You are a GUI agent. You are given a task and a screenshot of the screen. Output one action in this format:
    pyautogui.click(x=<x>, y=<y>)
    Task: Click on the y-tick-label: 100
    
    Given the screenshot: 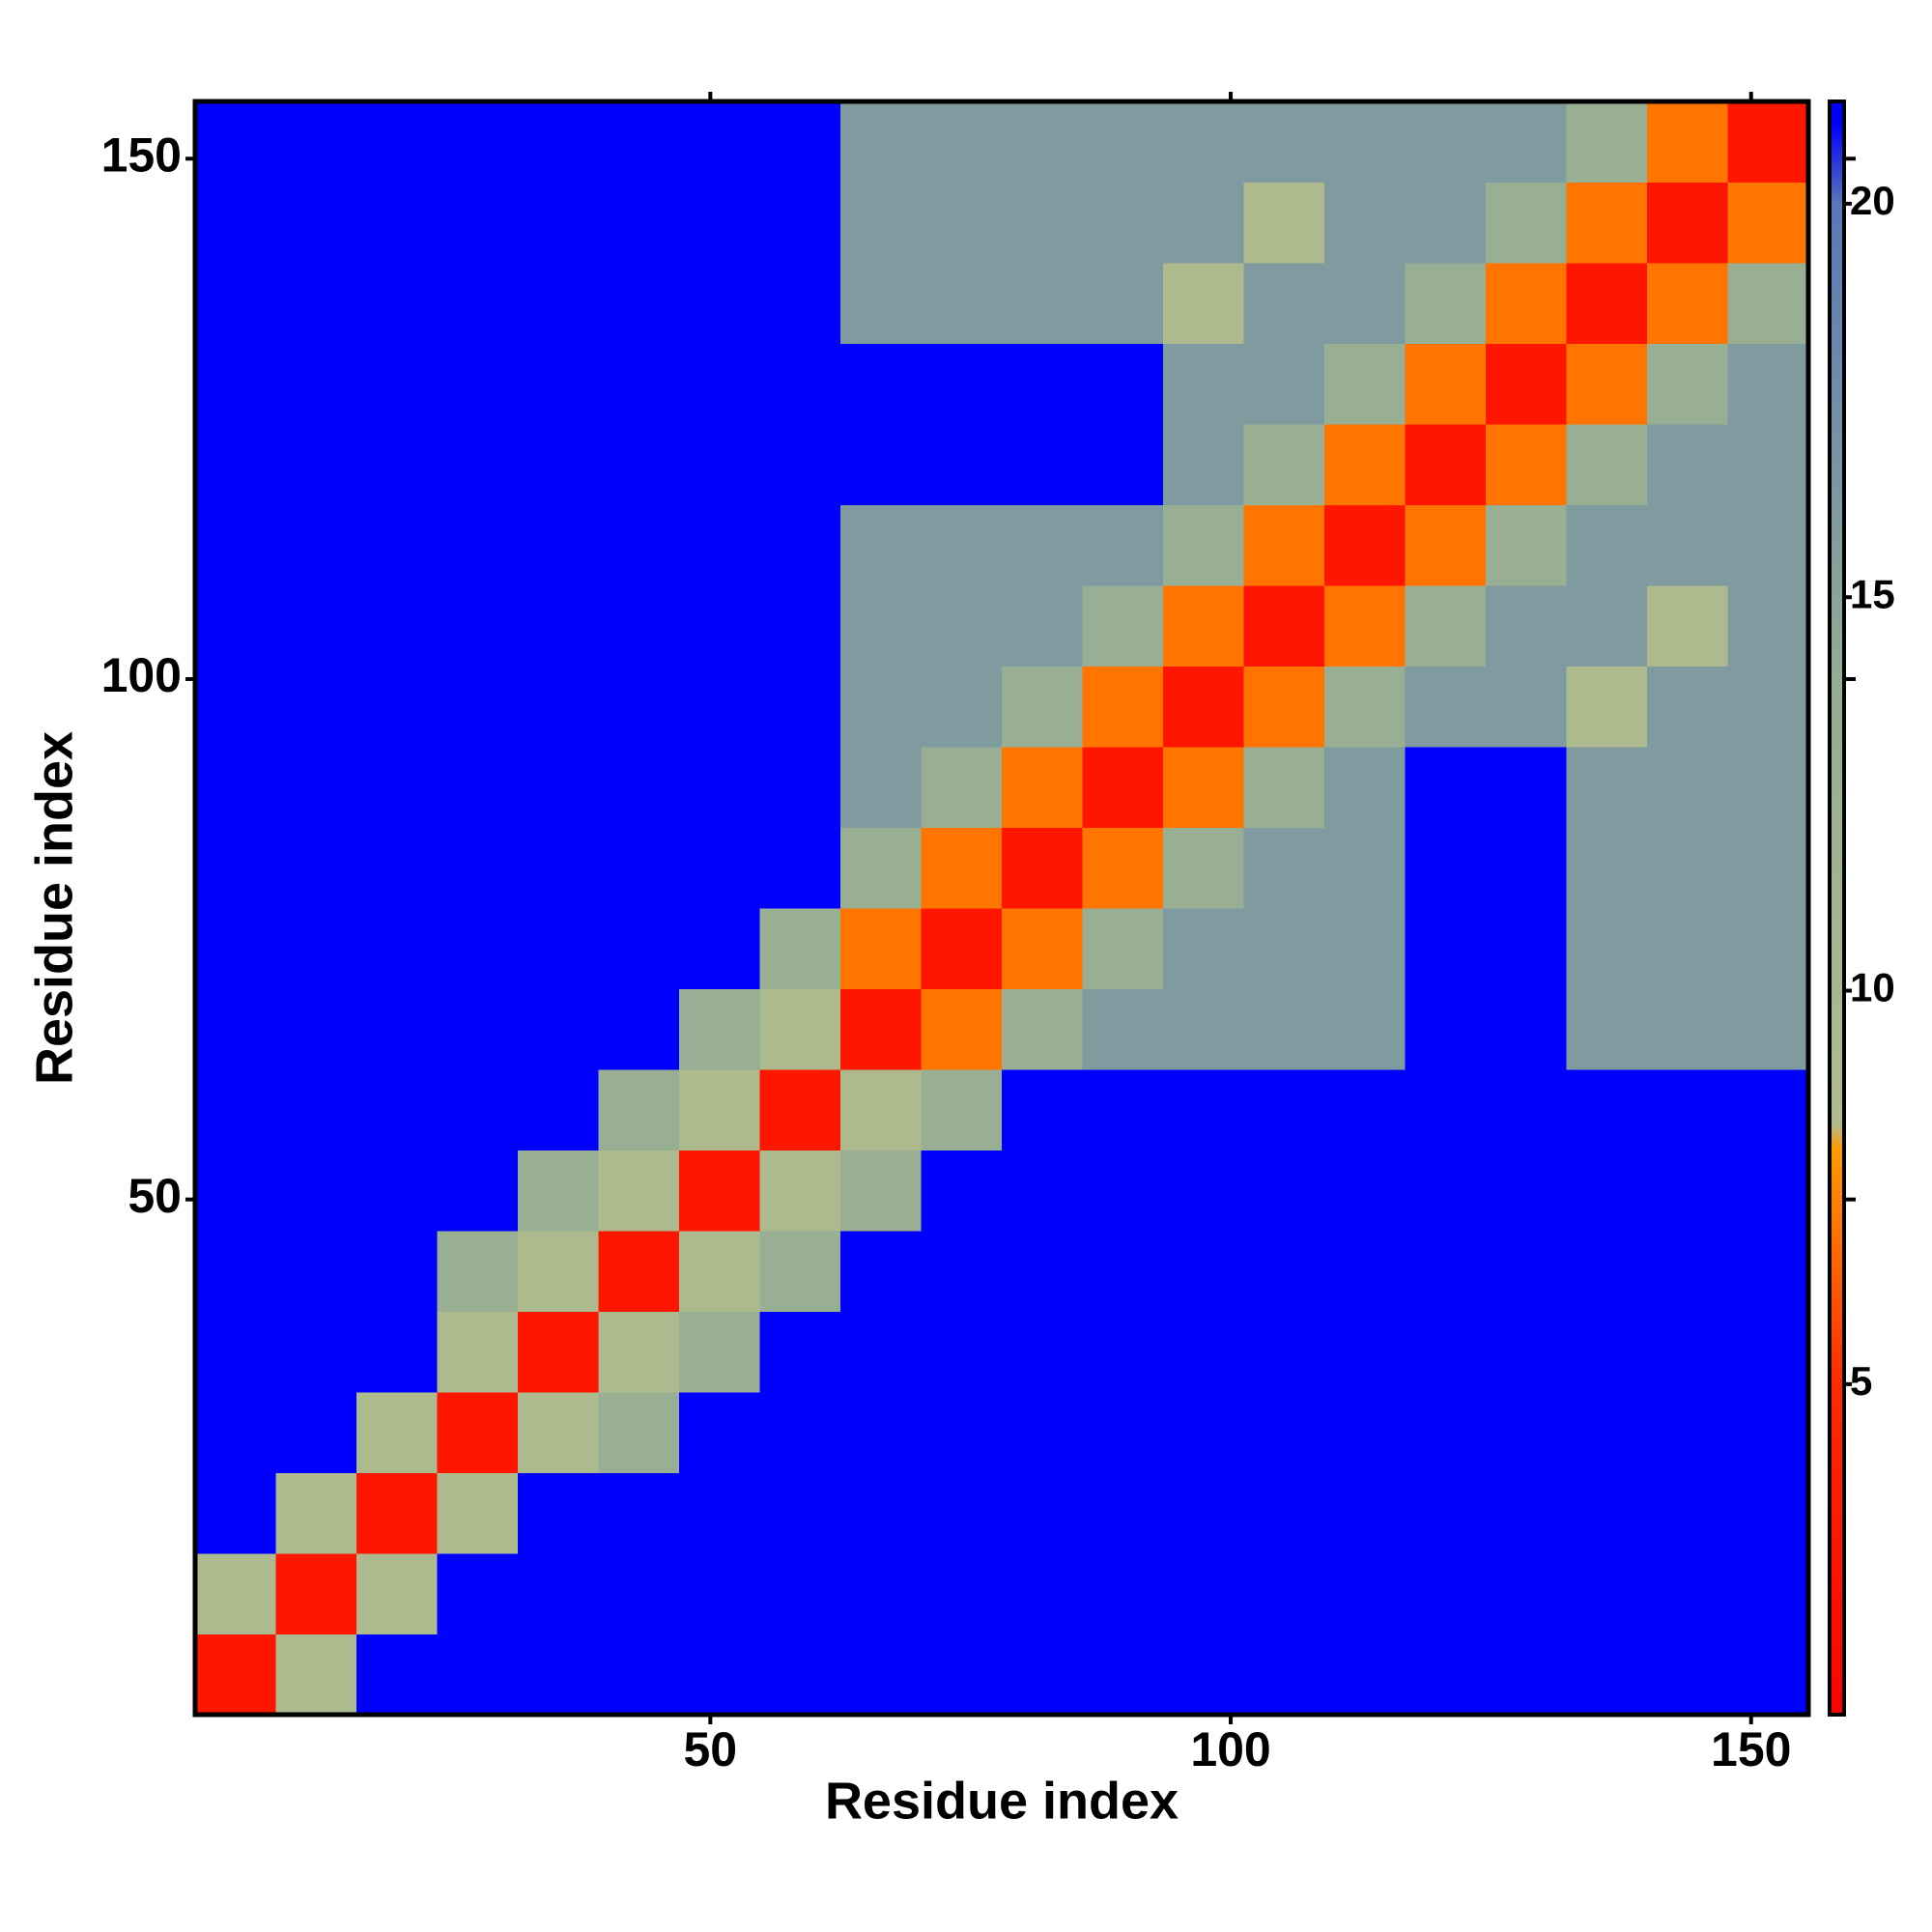 What is the action you would take?
    pyautogui.click(x=141, y=675)
    